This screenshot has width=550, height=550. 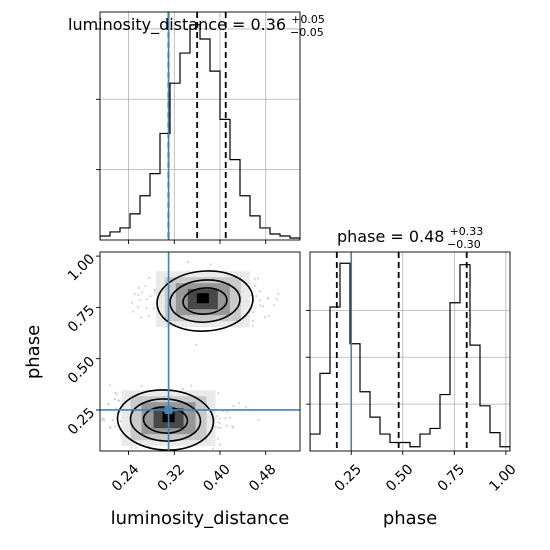 What do you see at coordinates (410, 356) in the screenshot?
I see `hist-phase-step-line` at bounding box center [410, 356].